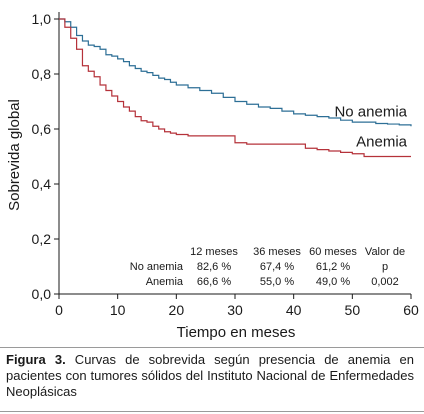 Image resolution: width=424 pixels, height=414 pixels. What do you see at coordinates (370, 111) in the screenshot?
I see `series-label-no-anemia: No anemia` at bounding box center [370, 111].